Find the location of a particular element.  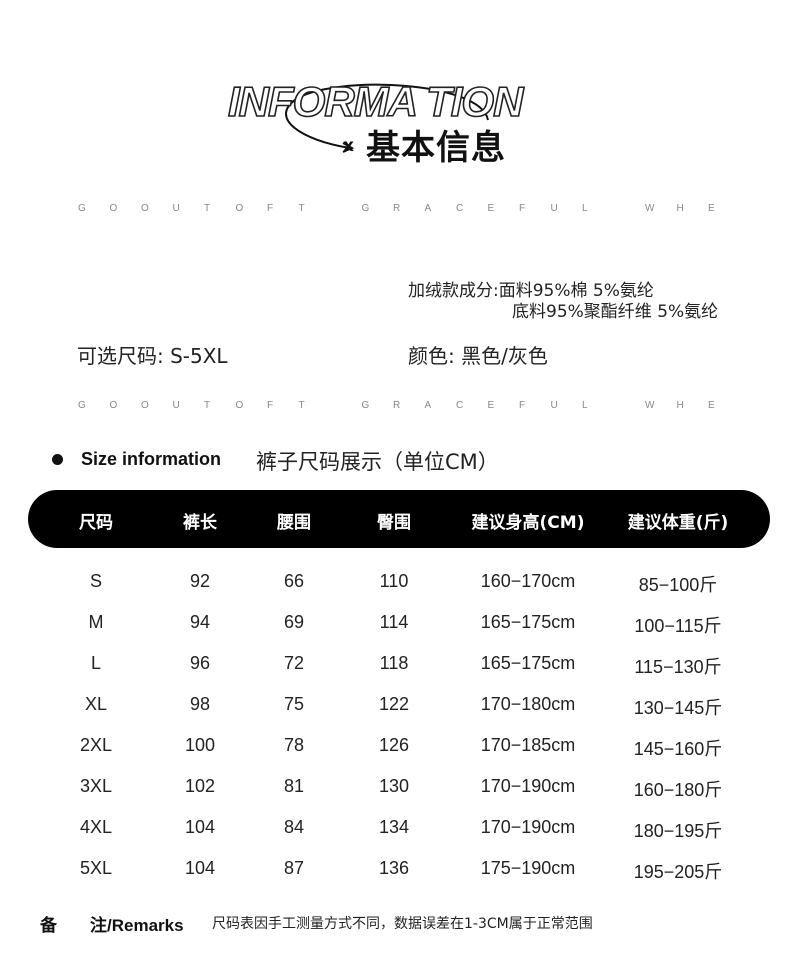

colors-label: 颜色: 黑色/灰色 is located at coordinates (478, 356).